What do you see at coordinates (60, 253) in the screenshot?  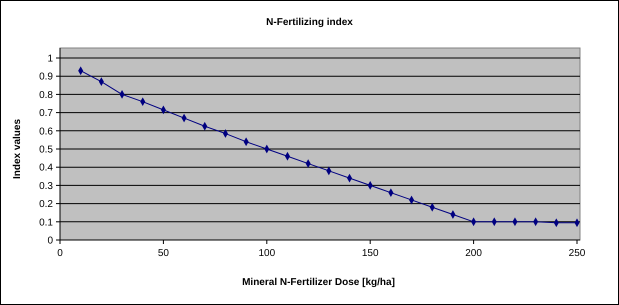 I see `x-tick-label: 0` at bounding box center [60, 253].